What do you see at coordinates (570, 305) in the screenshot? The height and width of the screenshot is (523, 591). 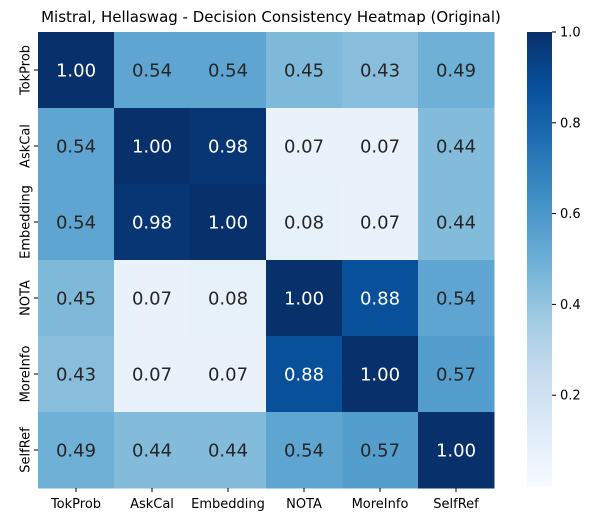 I see `colorbar-tick-label: 0.4` at bounding box center [570, 305].